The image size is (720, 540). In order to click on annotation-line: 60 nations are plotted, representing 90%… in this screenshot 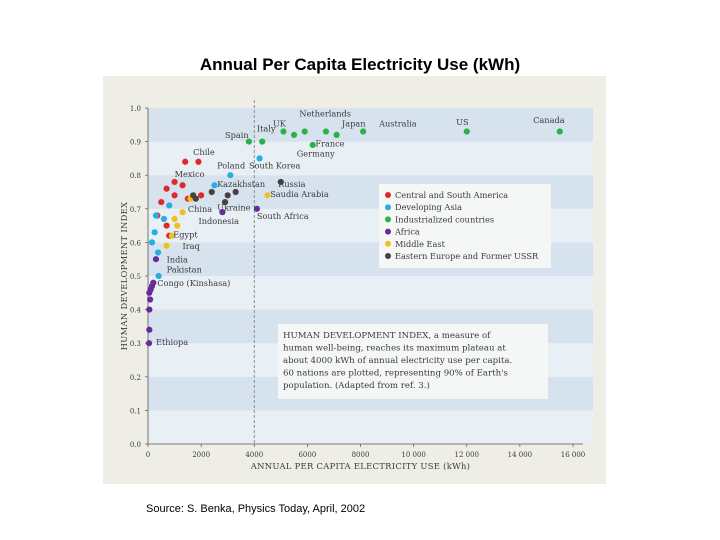, I will do `click(395, 374)`.